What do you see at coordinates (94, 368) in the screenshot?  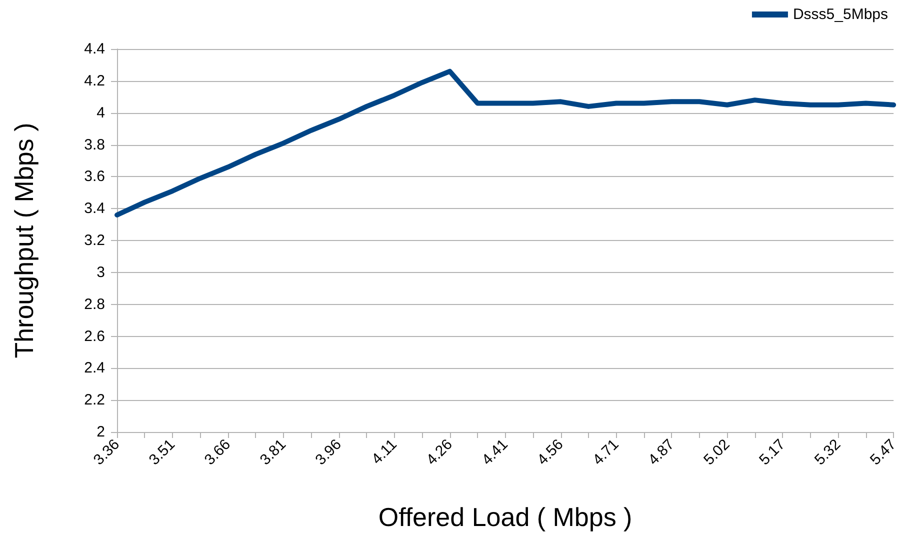 I see `y-tick-label: 2.4` at bounding box center [94, 368].